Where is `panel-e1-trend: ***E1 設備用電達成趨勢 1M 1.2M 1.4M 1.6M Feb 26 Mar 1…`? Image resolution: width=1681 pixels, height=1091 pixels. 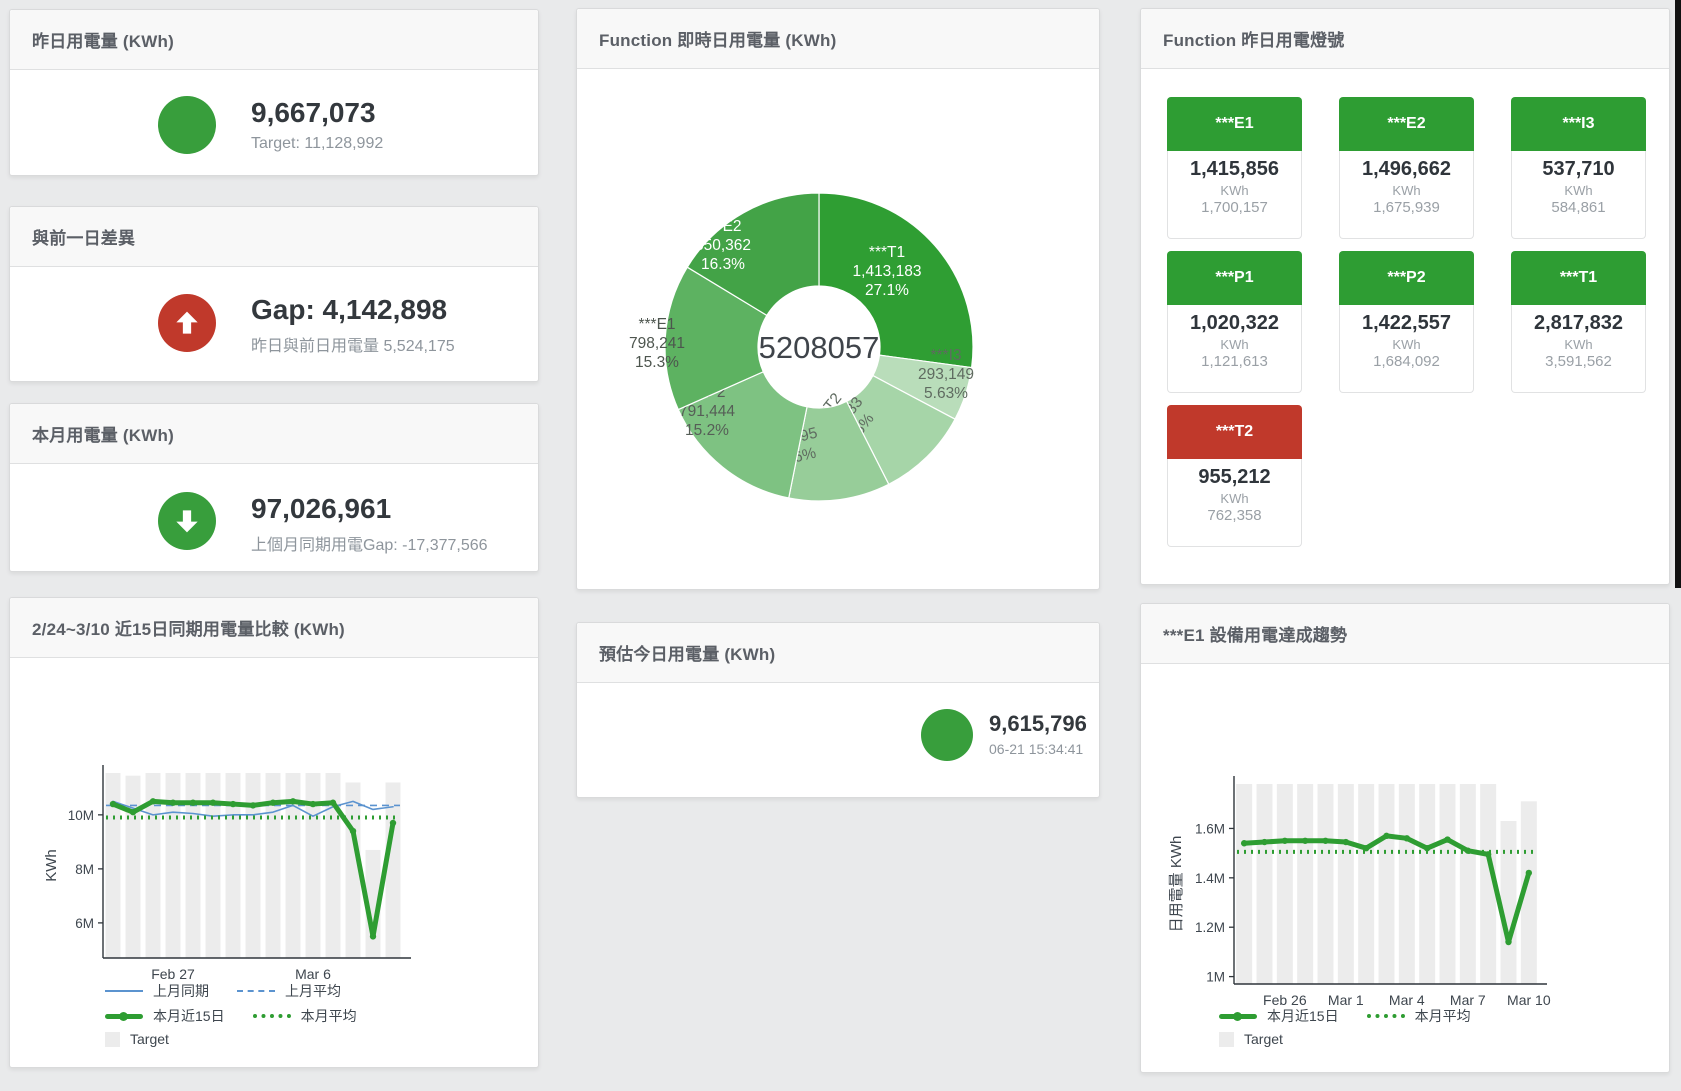
panel-e1-trend: ***E1 設備用電達成趨勢 1M 1.2M 1.4M 1.6M Feb 26 Mar 1… is located at coordinates (1405, 838).